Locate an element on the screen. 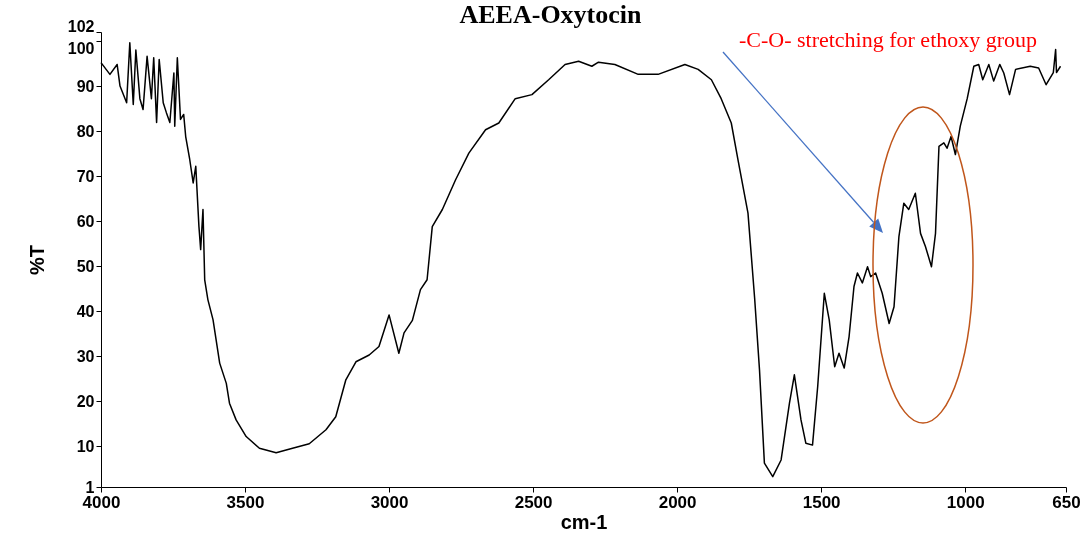  annotation: -C-O- stretching for ethoxy group is located at coordinates (888, 39).